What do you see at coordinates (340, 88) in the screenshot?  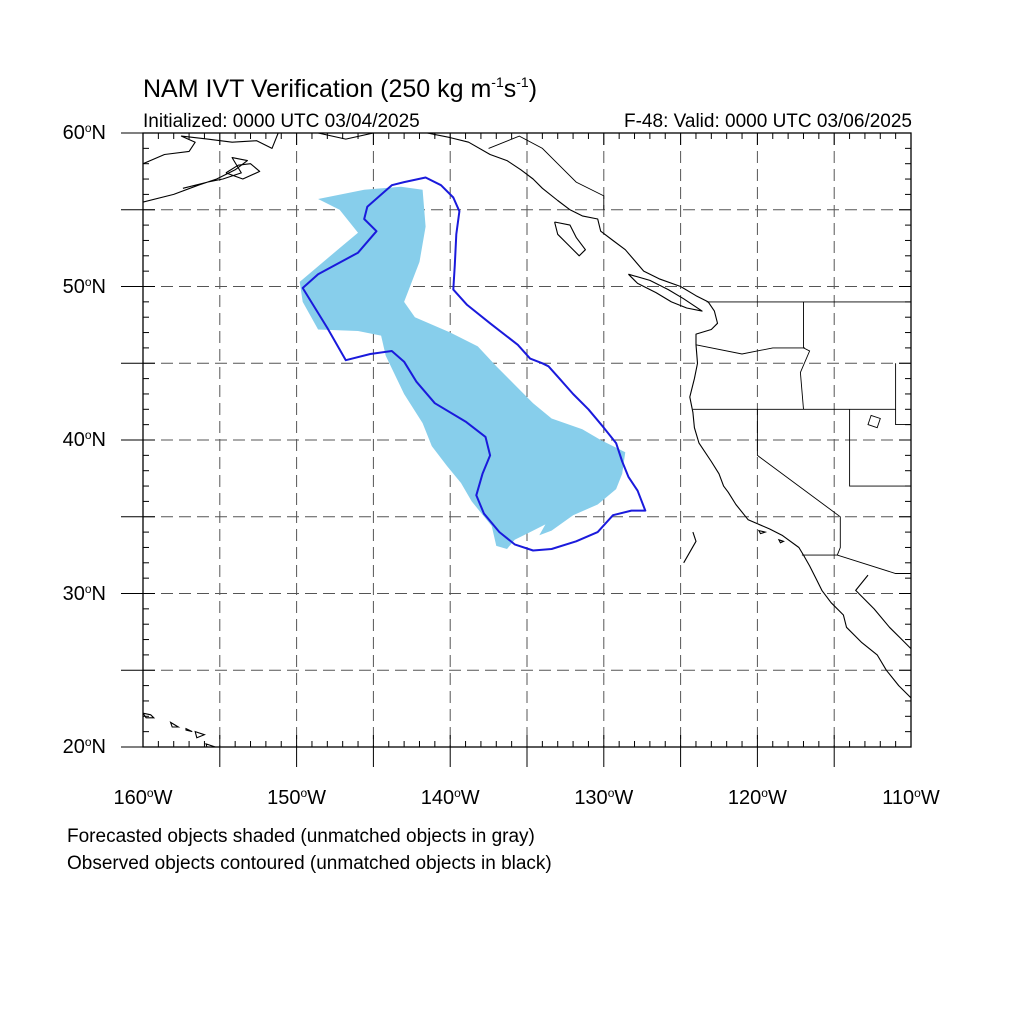 I see `map-title: NAM IVT Verification (250 kg m-1s-1)` at bounding box center [340, 88].